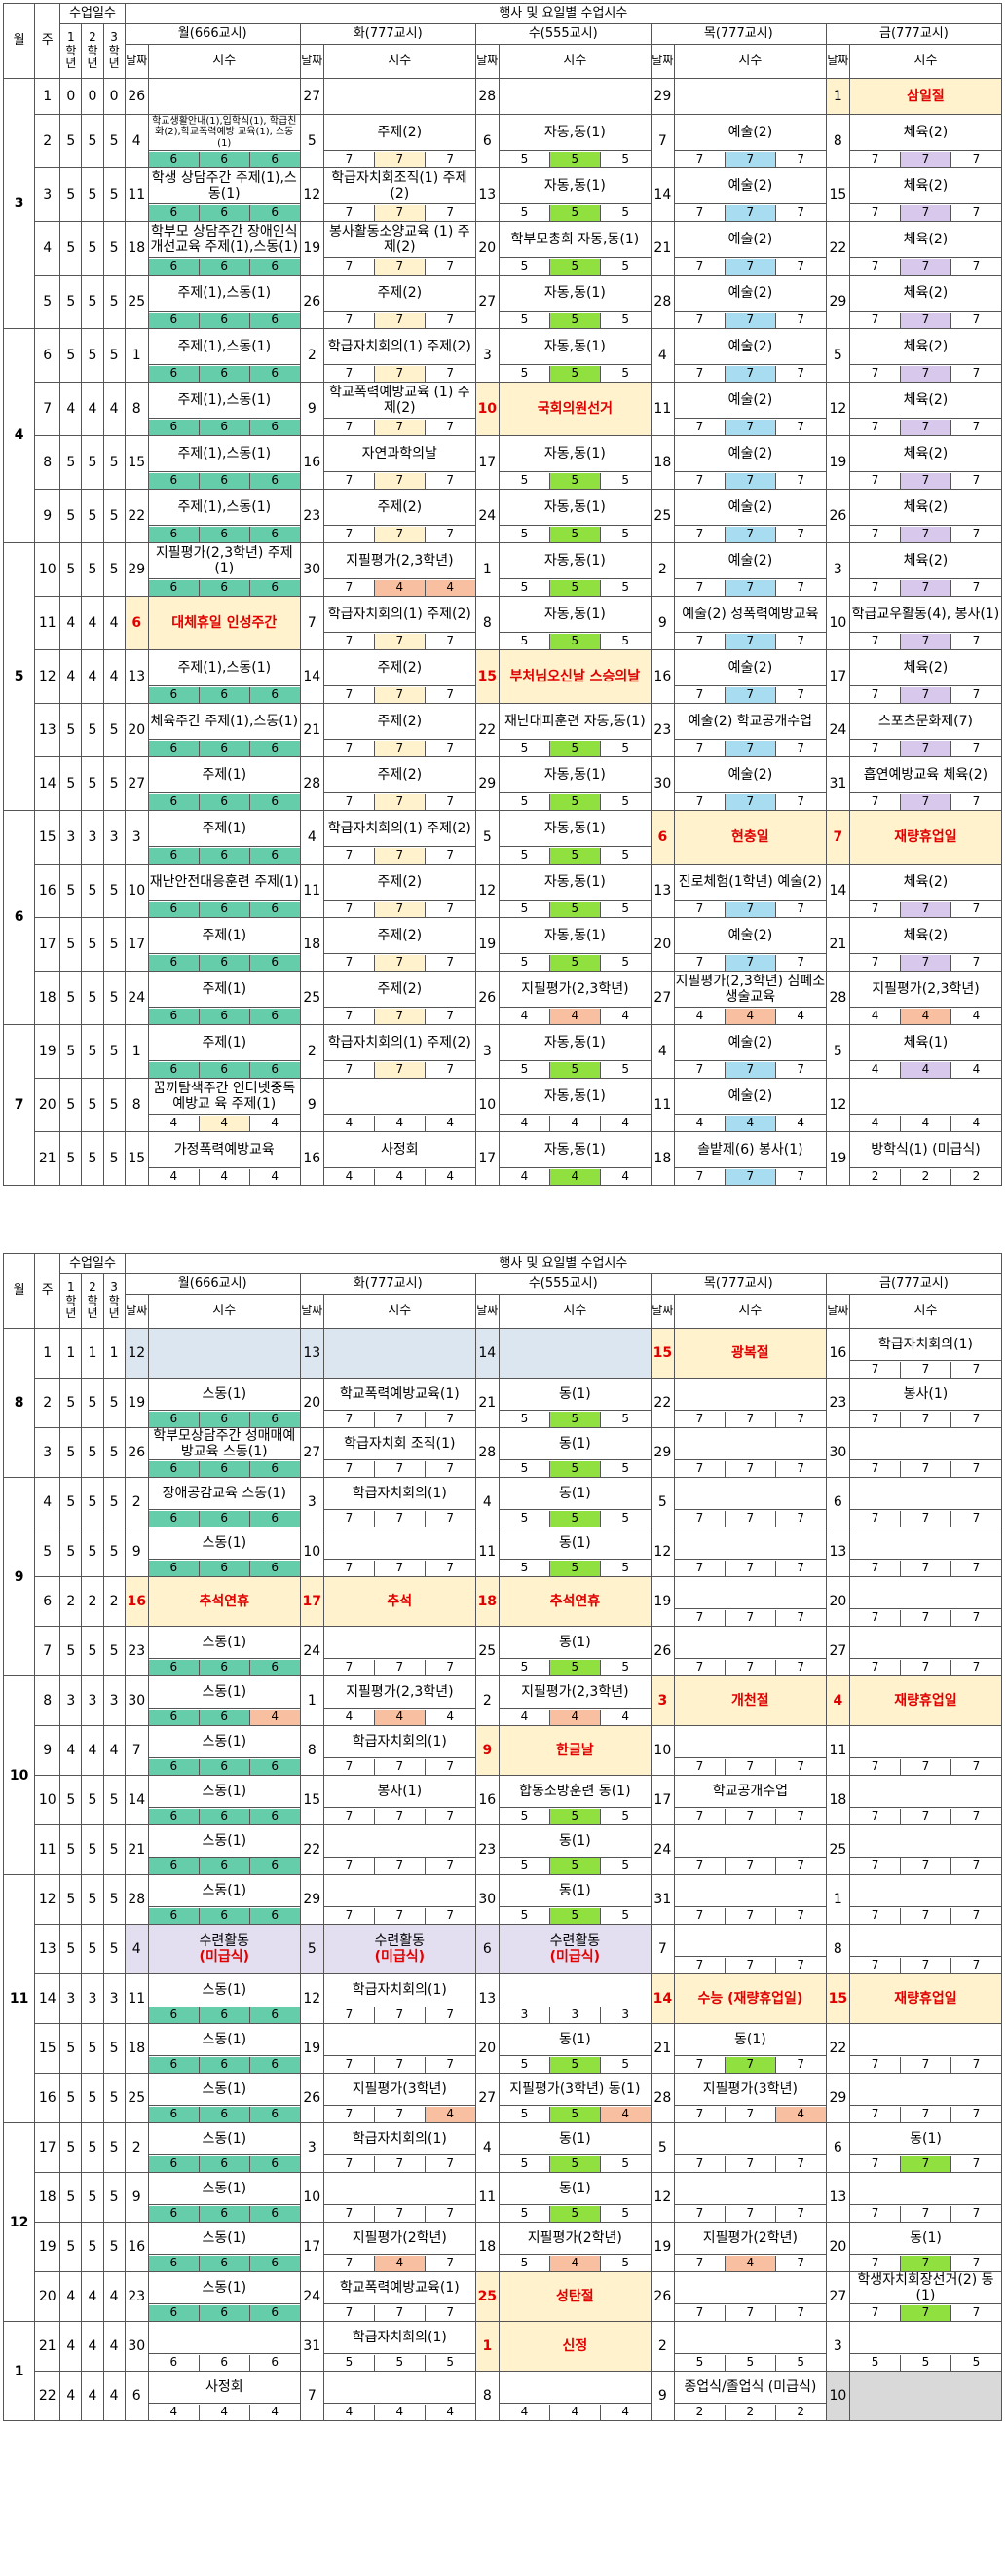  I want to click on date-cell: 12, so click(837, 1105).